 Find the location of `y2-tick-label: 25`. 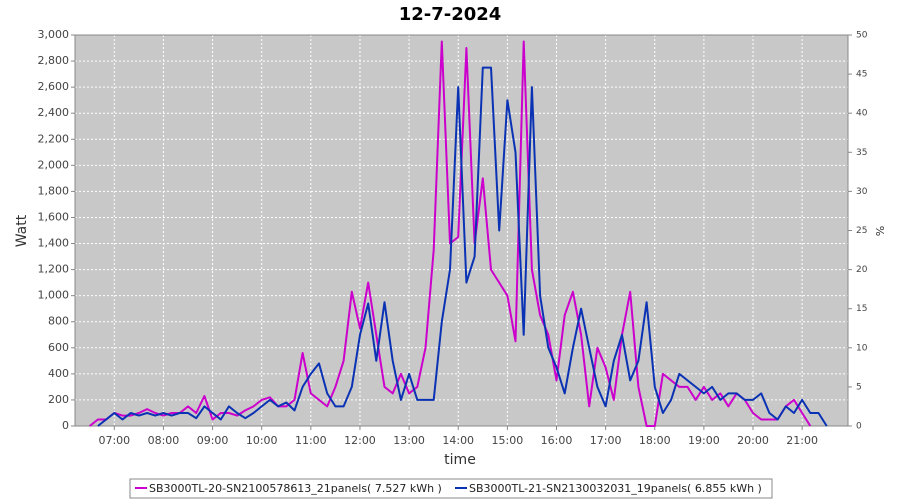

y2-tick-label: 25 is located at coordinates (861, 231).